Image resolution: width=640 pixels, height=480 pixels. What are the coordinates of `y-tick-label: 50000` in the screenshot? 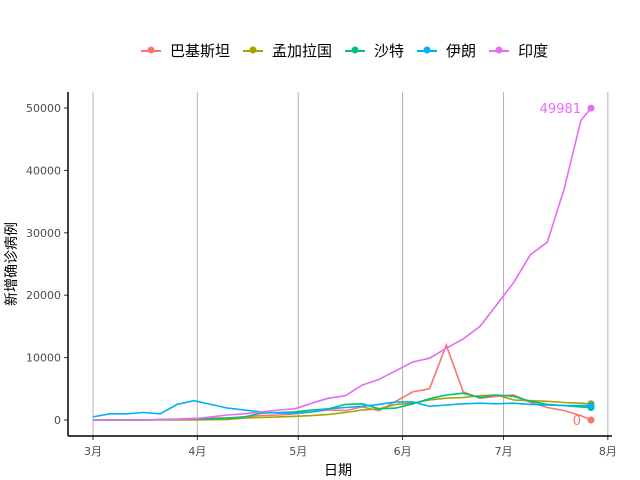 It's located at (43, 108).